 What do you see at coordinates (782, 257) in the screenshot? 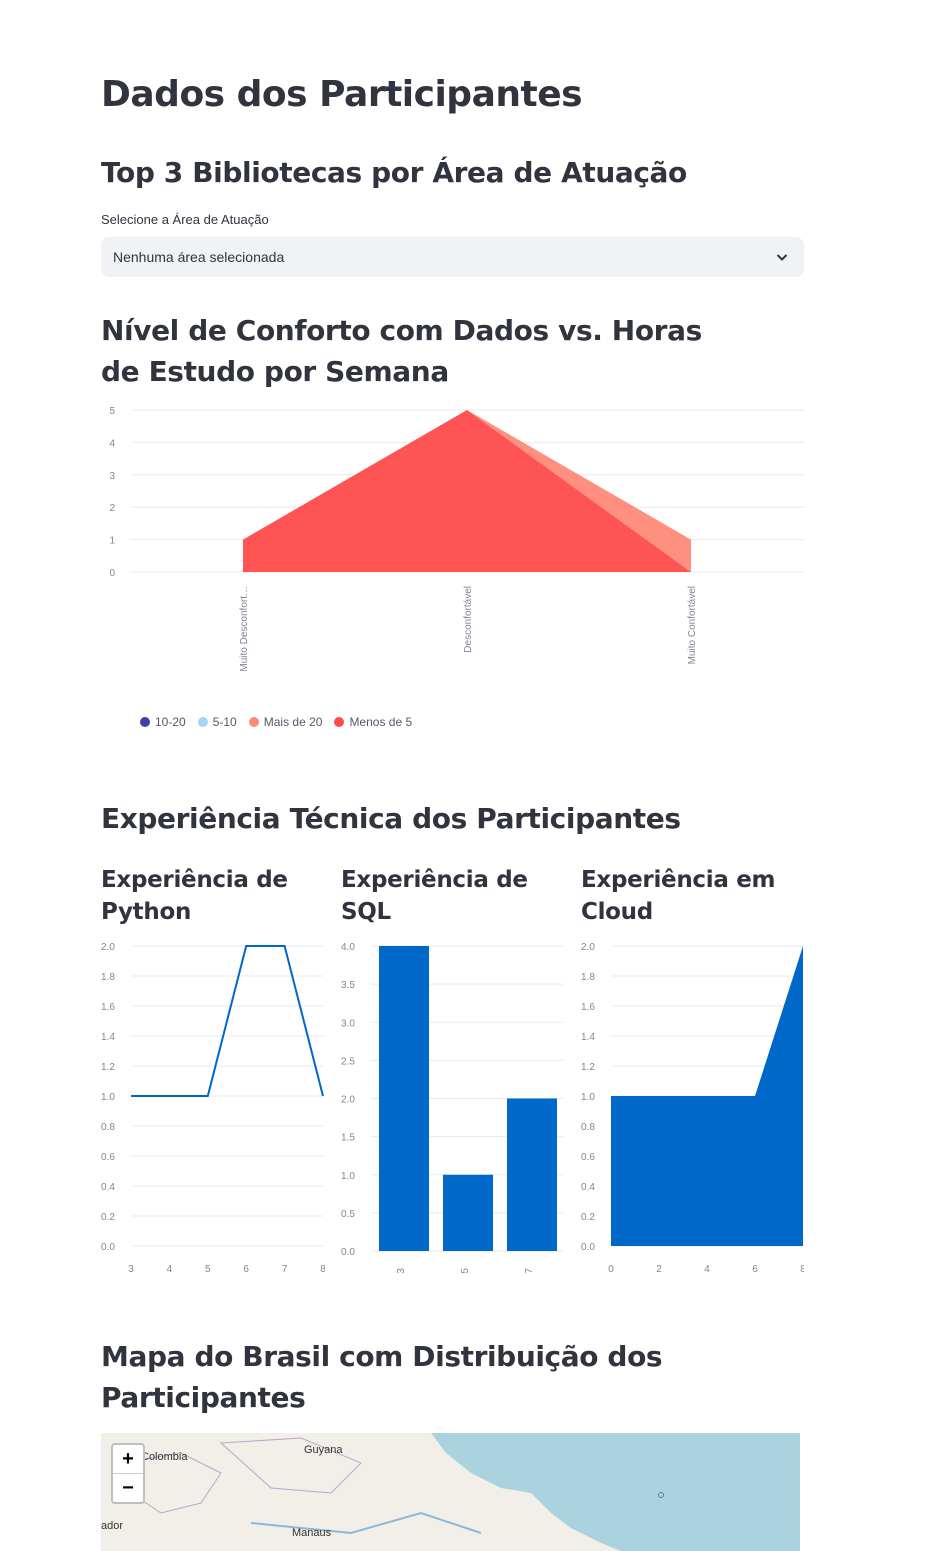
I see `chevron-down-icon` at bounding box center [782, 257].